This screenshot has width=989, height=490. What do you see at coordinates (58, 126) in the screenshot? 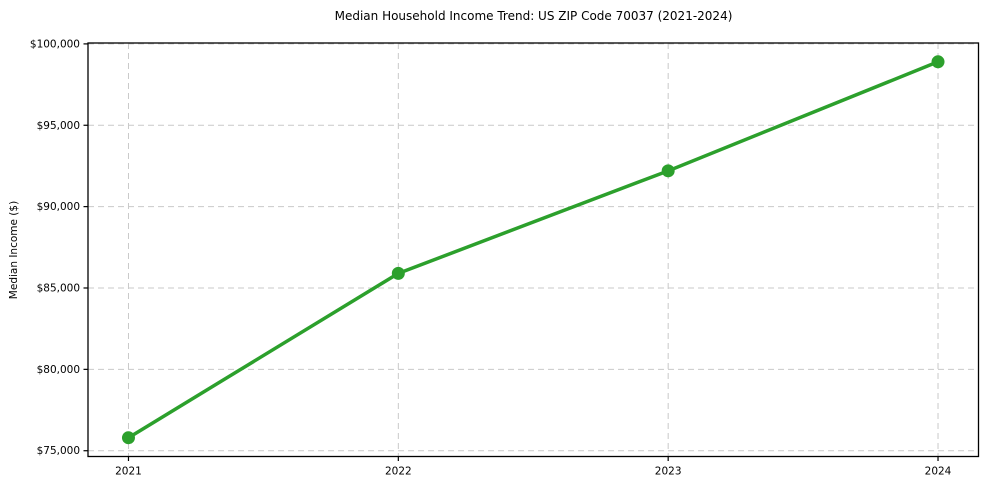
I see `y-tick-label: $95,000` at bounding box center [58, 126].